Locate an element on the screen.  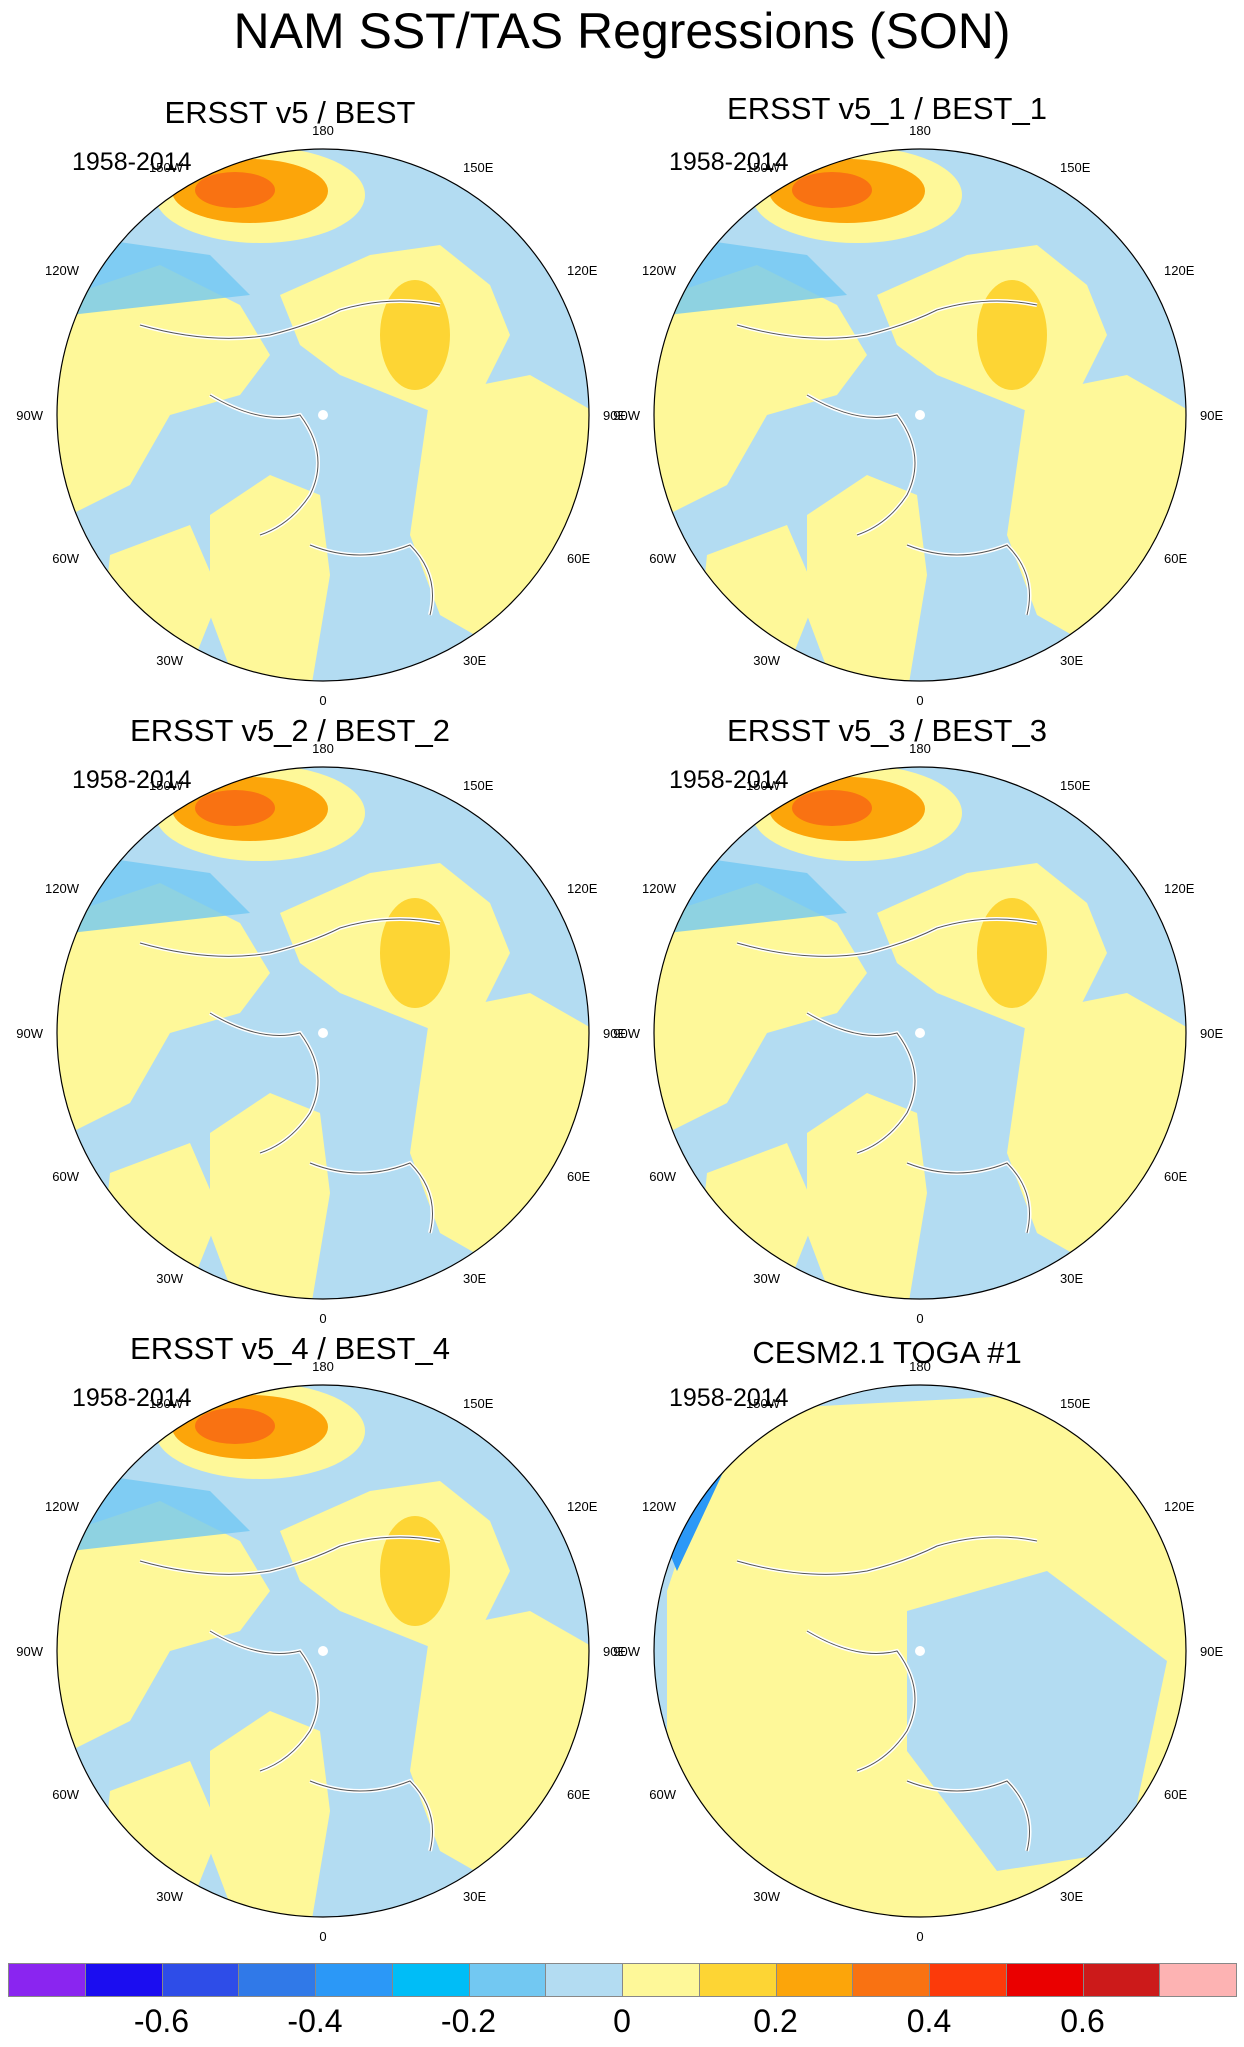
colorbar-tick-label: -0.4 is located at coordinates (315, 2021).